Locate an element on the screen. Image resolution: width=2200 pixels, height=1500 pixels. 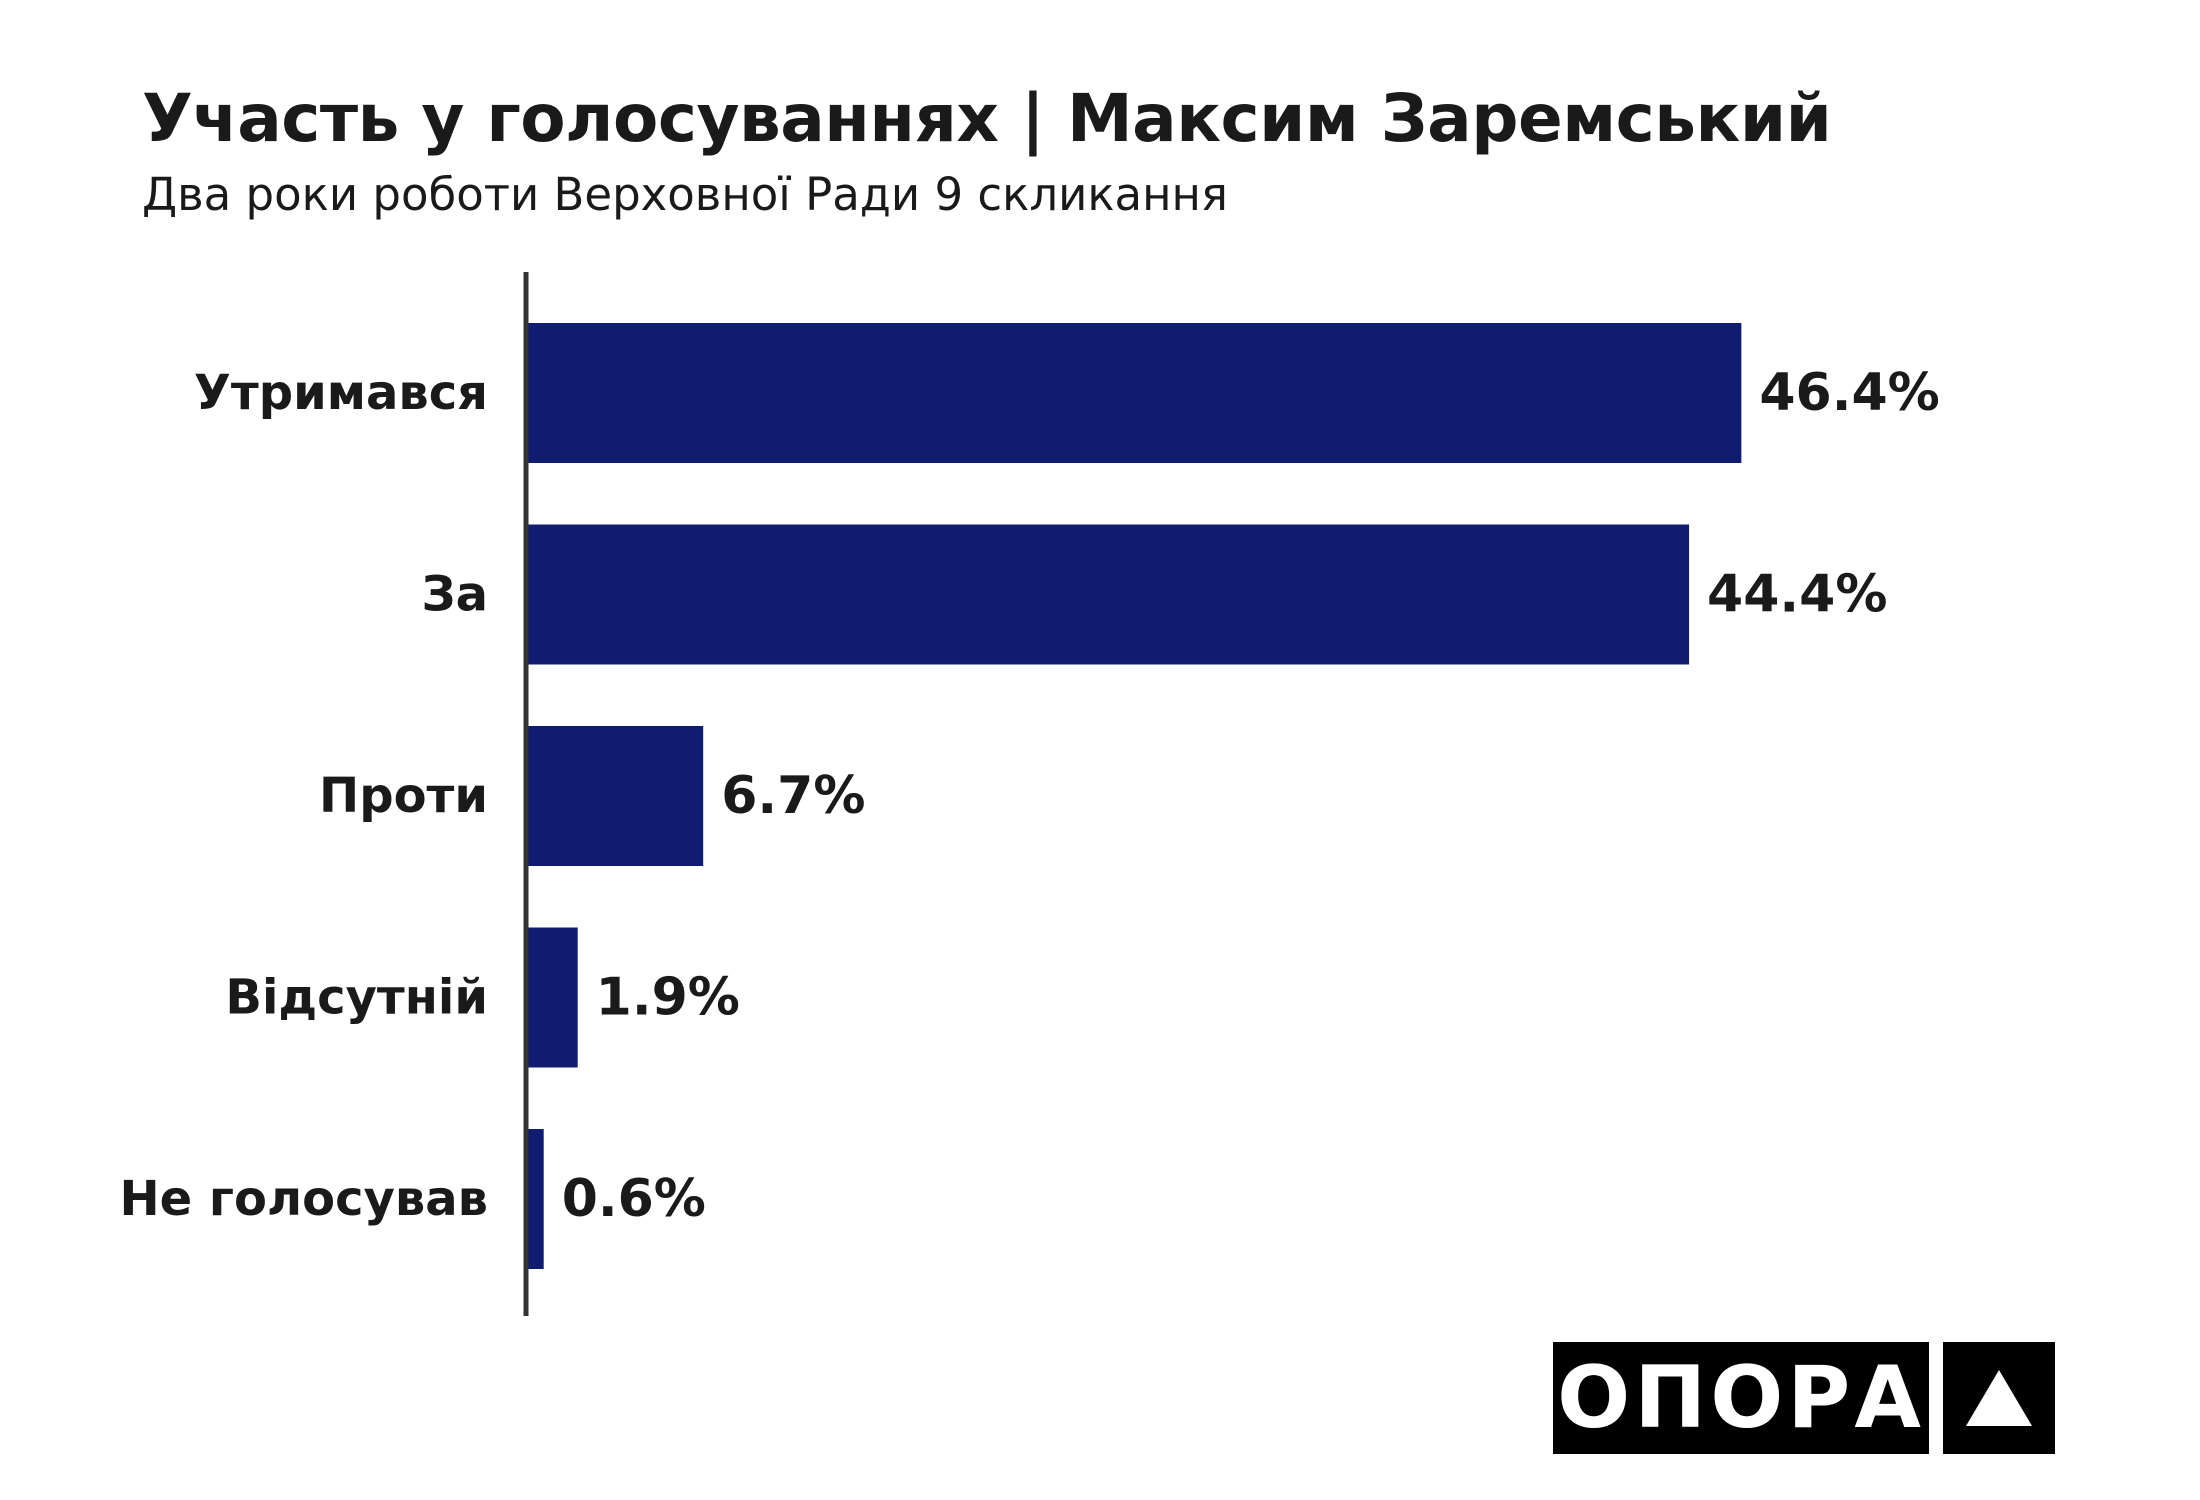
logo-text: ОПОРА is located at coordinates (1741, 1398).